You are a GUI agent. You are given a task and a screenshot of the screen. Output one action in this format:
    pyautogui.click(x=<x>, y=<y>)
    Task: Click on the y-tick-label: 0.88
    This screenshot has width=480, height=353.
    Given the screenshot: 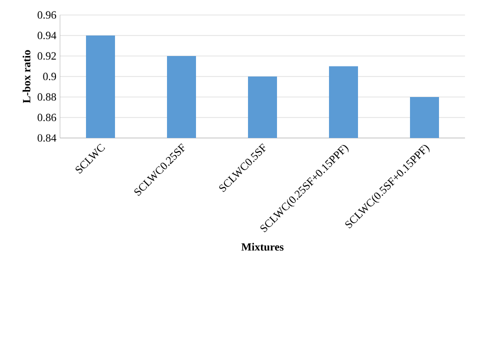 What is the action you would take?
    pyautogui.click(x=47, y=97)
    